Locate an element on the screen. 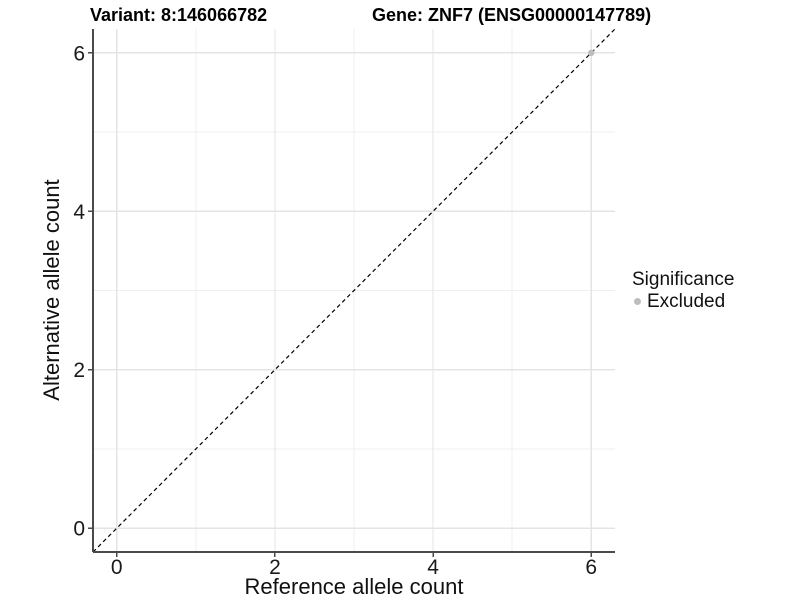 The image size is (800, 600). y-tick-label: 6 is located at coordinates (79, 53).